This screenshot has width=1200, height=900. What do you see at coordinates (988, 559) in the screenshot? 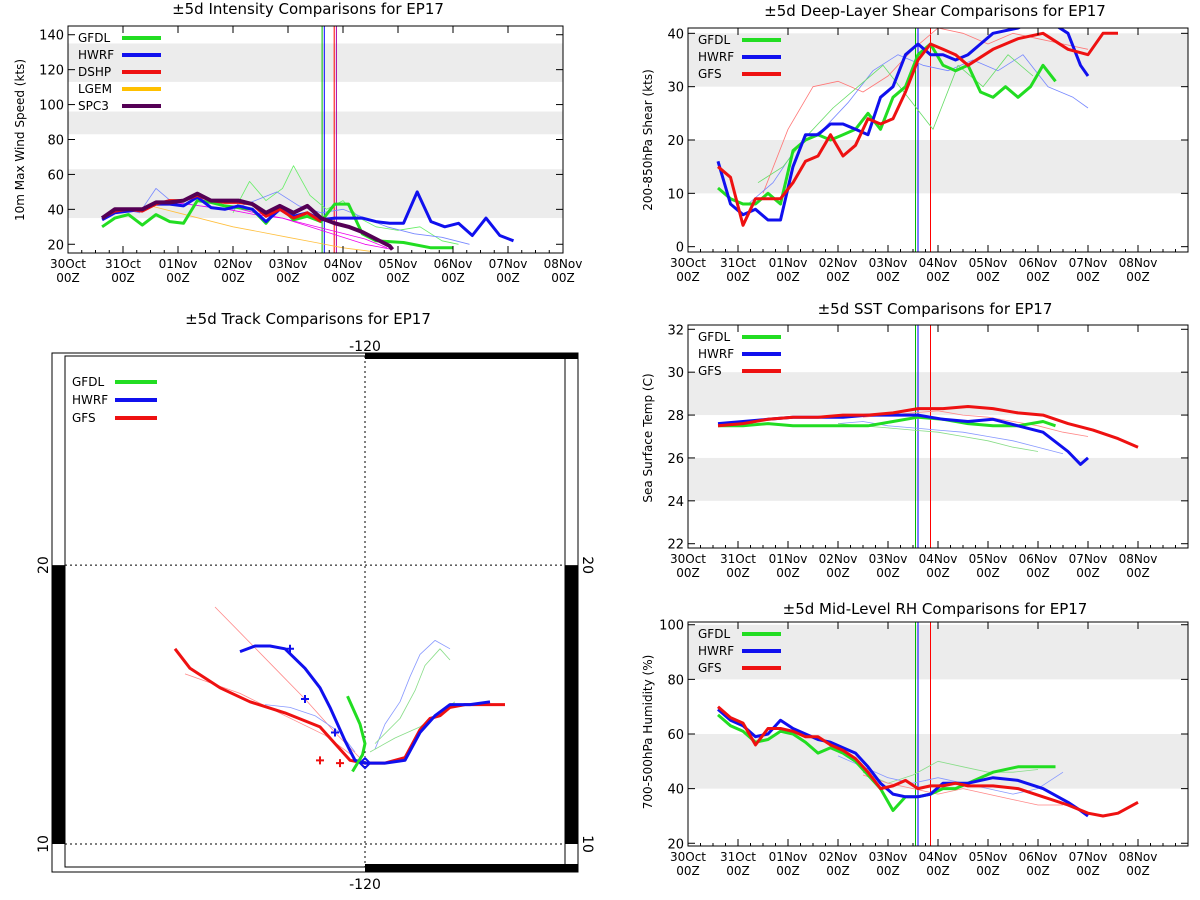
I see `sst-xtick-label-6: 05Nov` at bounding box center [988, 559].